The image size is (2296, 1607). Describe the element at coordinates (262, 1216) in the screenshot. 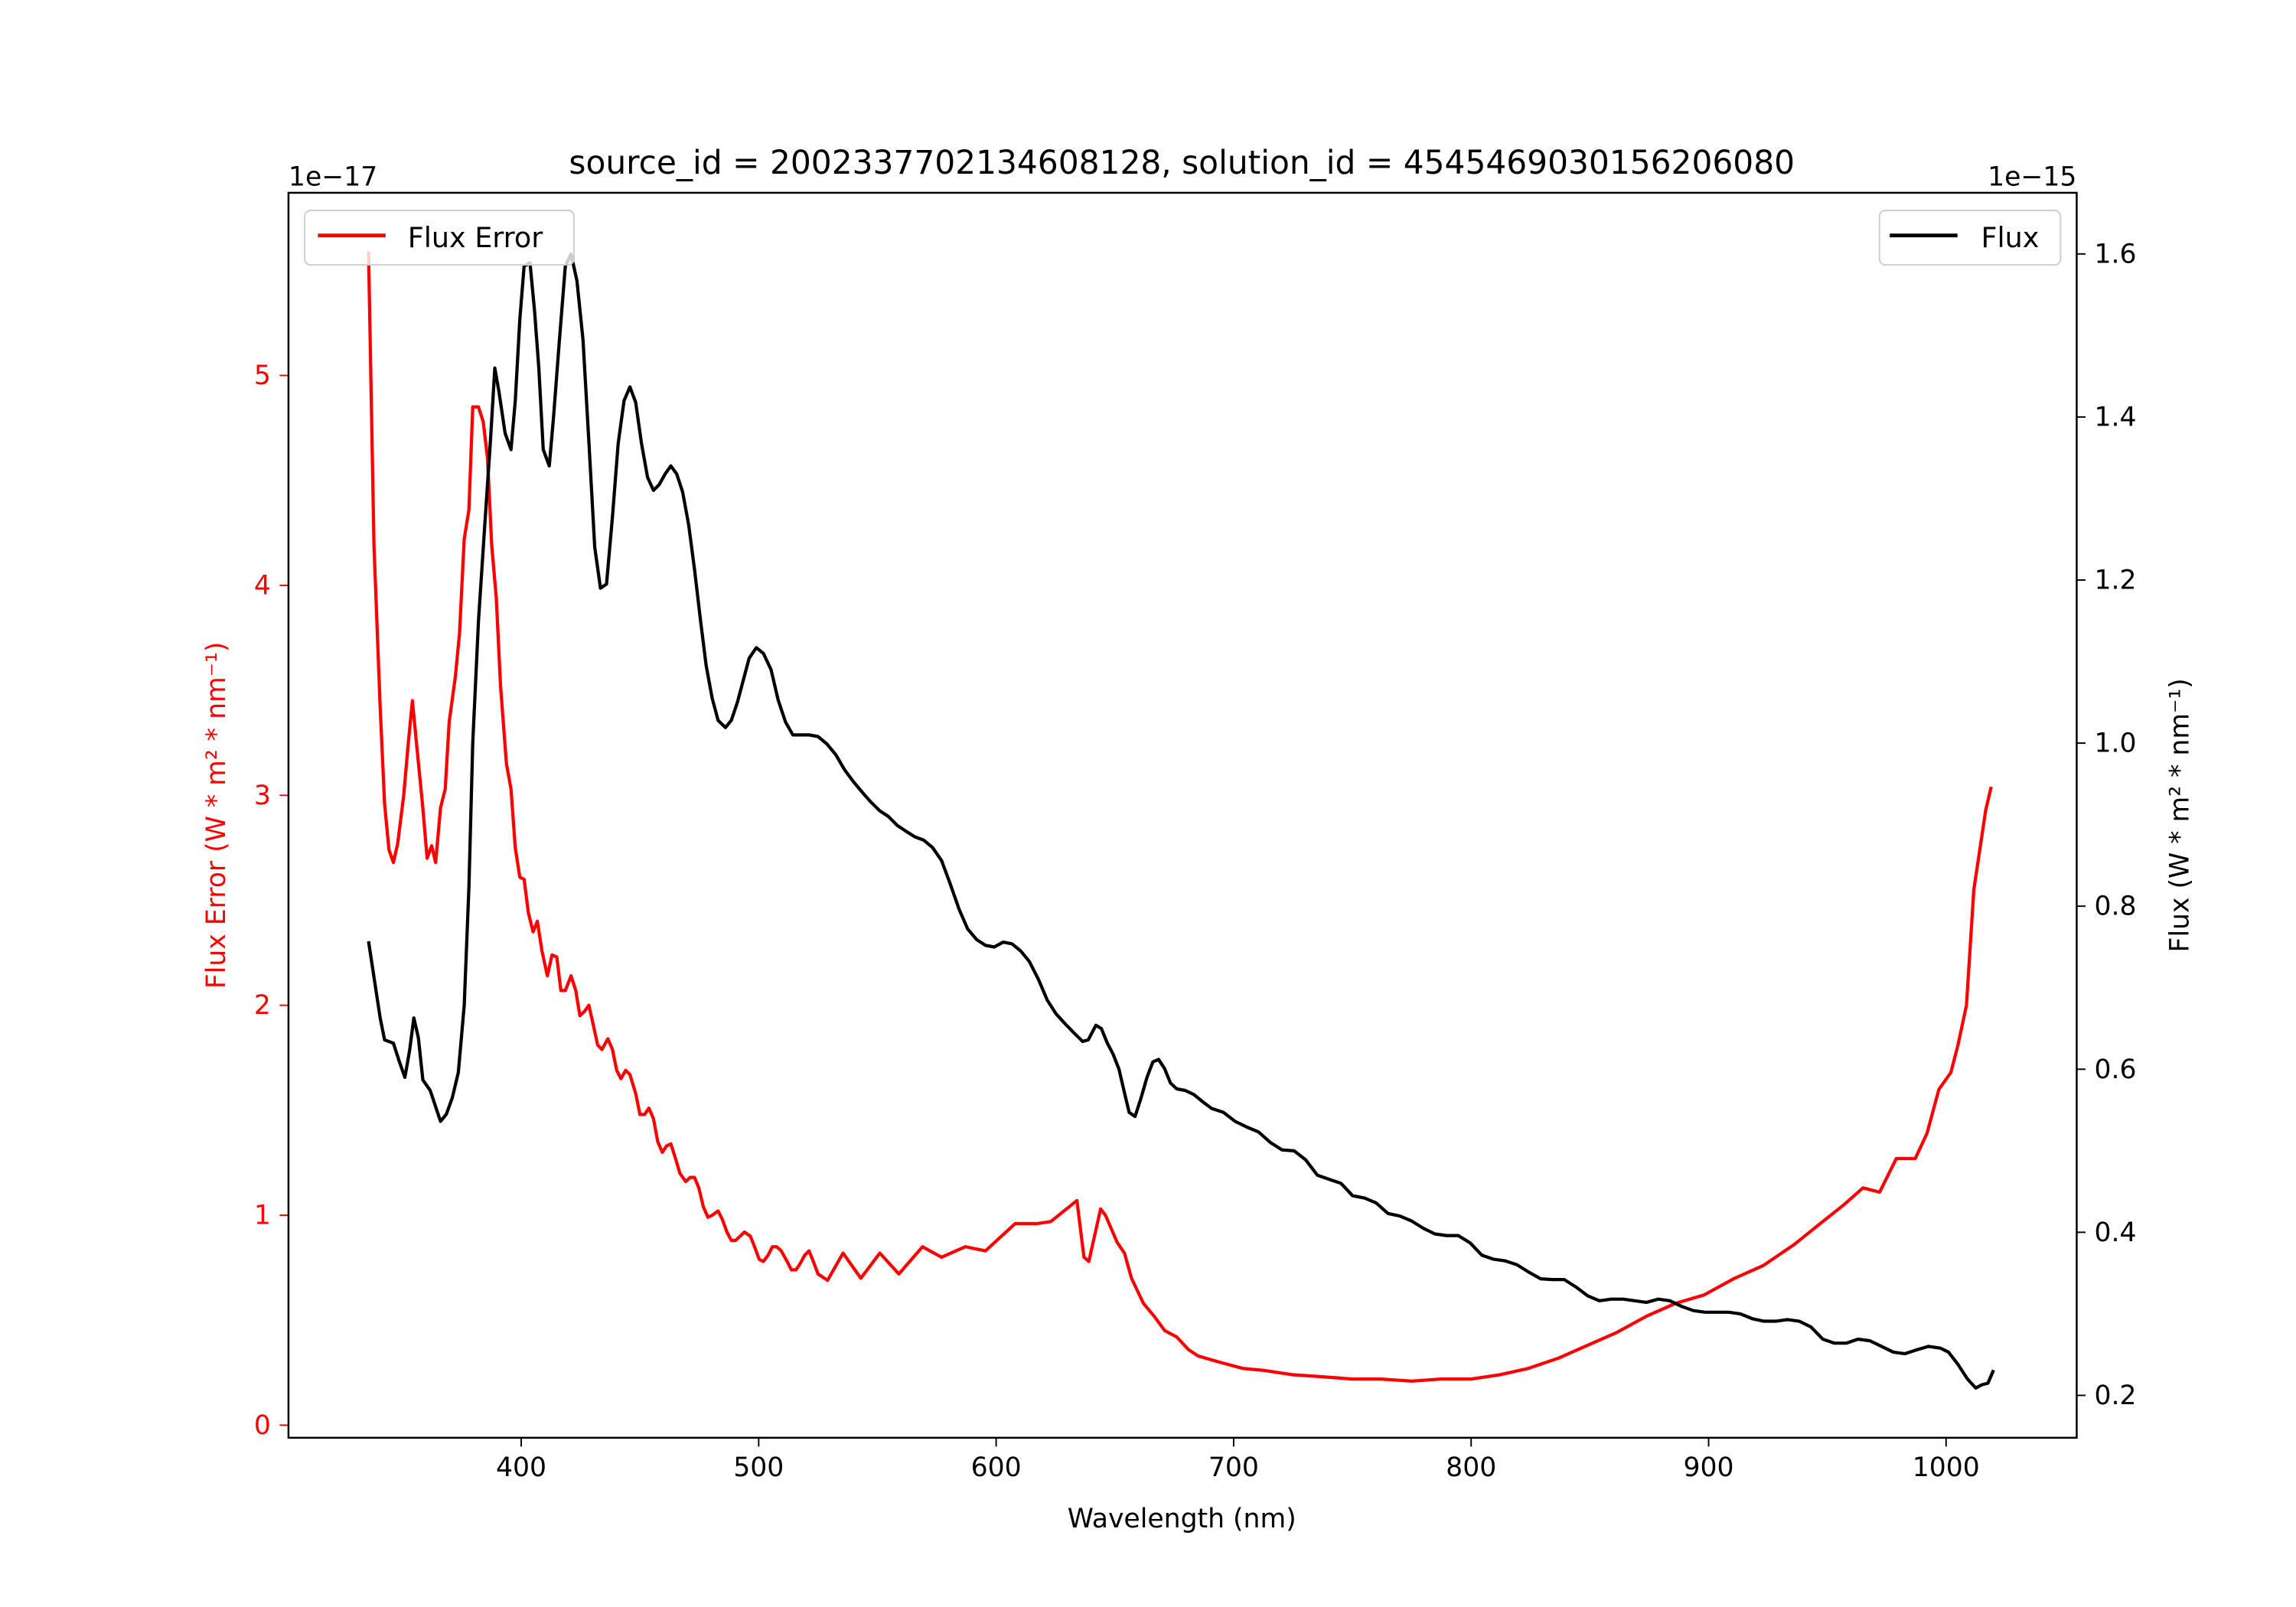

I see `left-y-tick-label: 1` at that location.